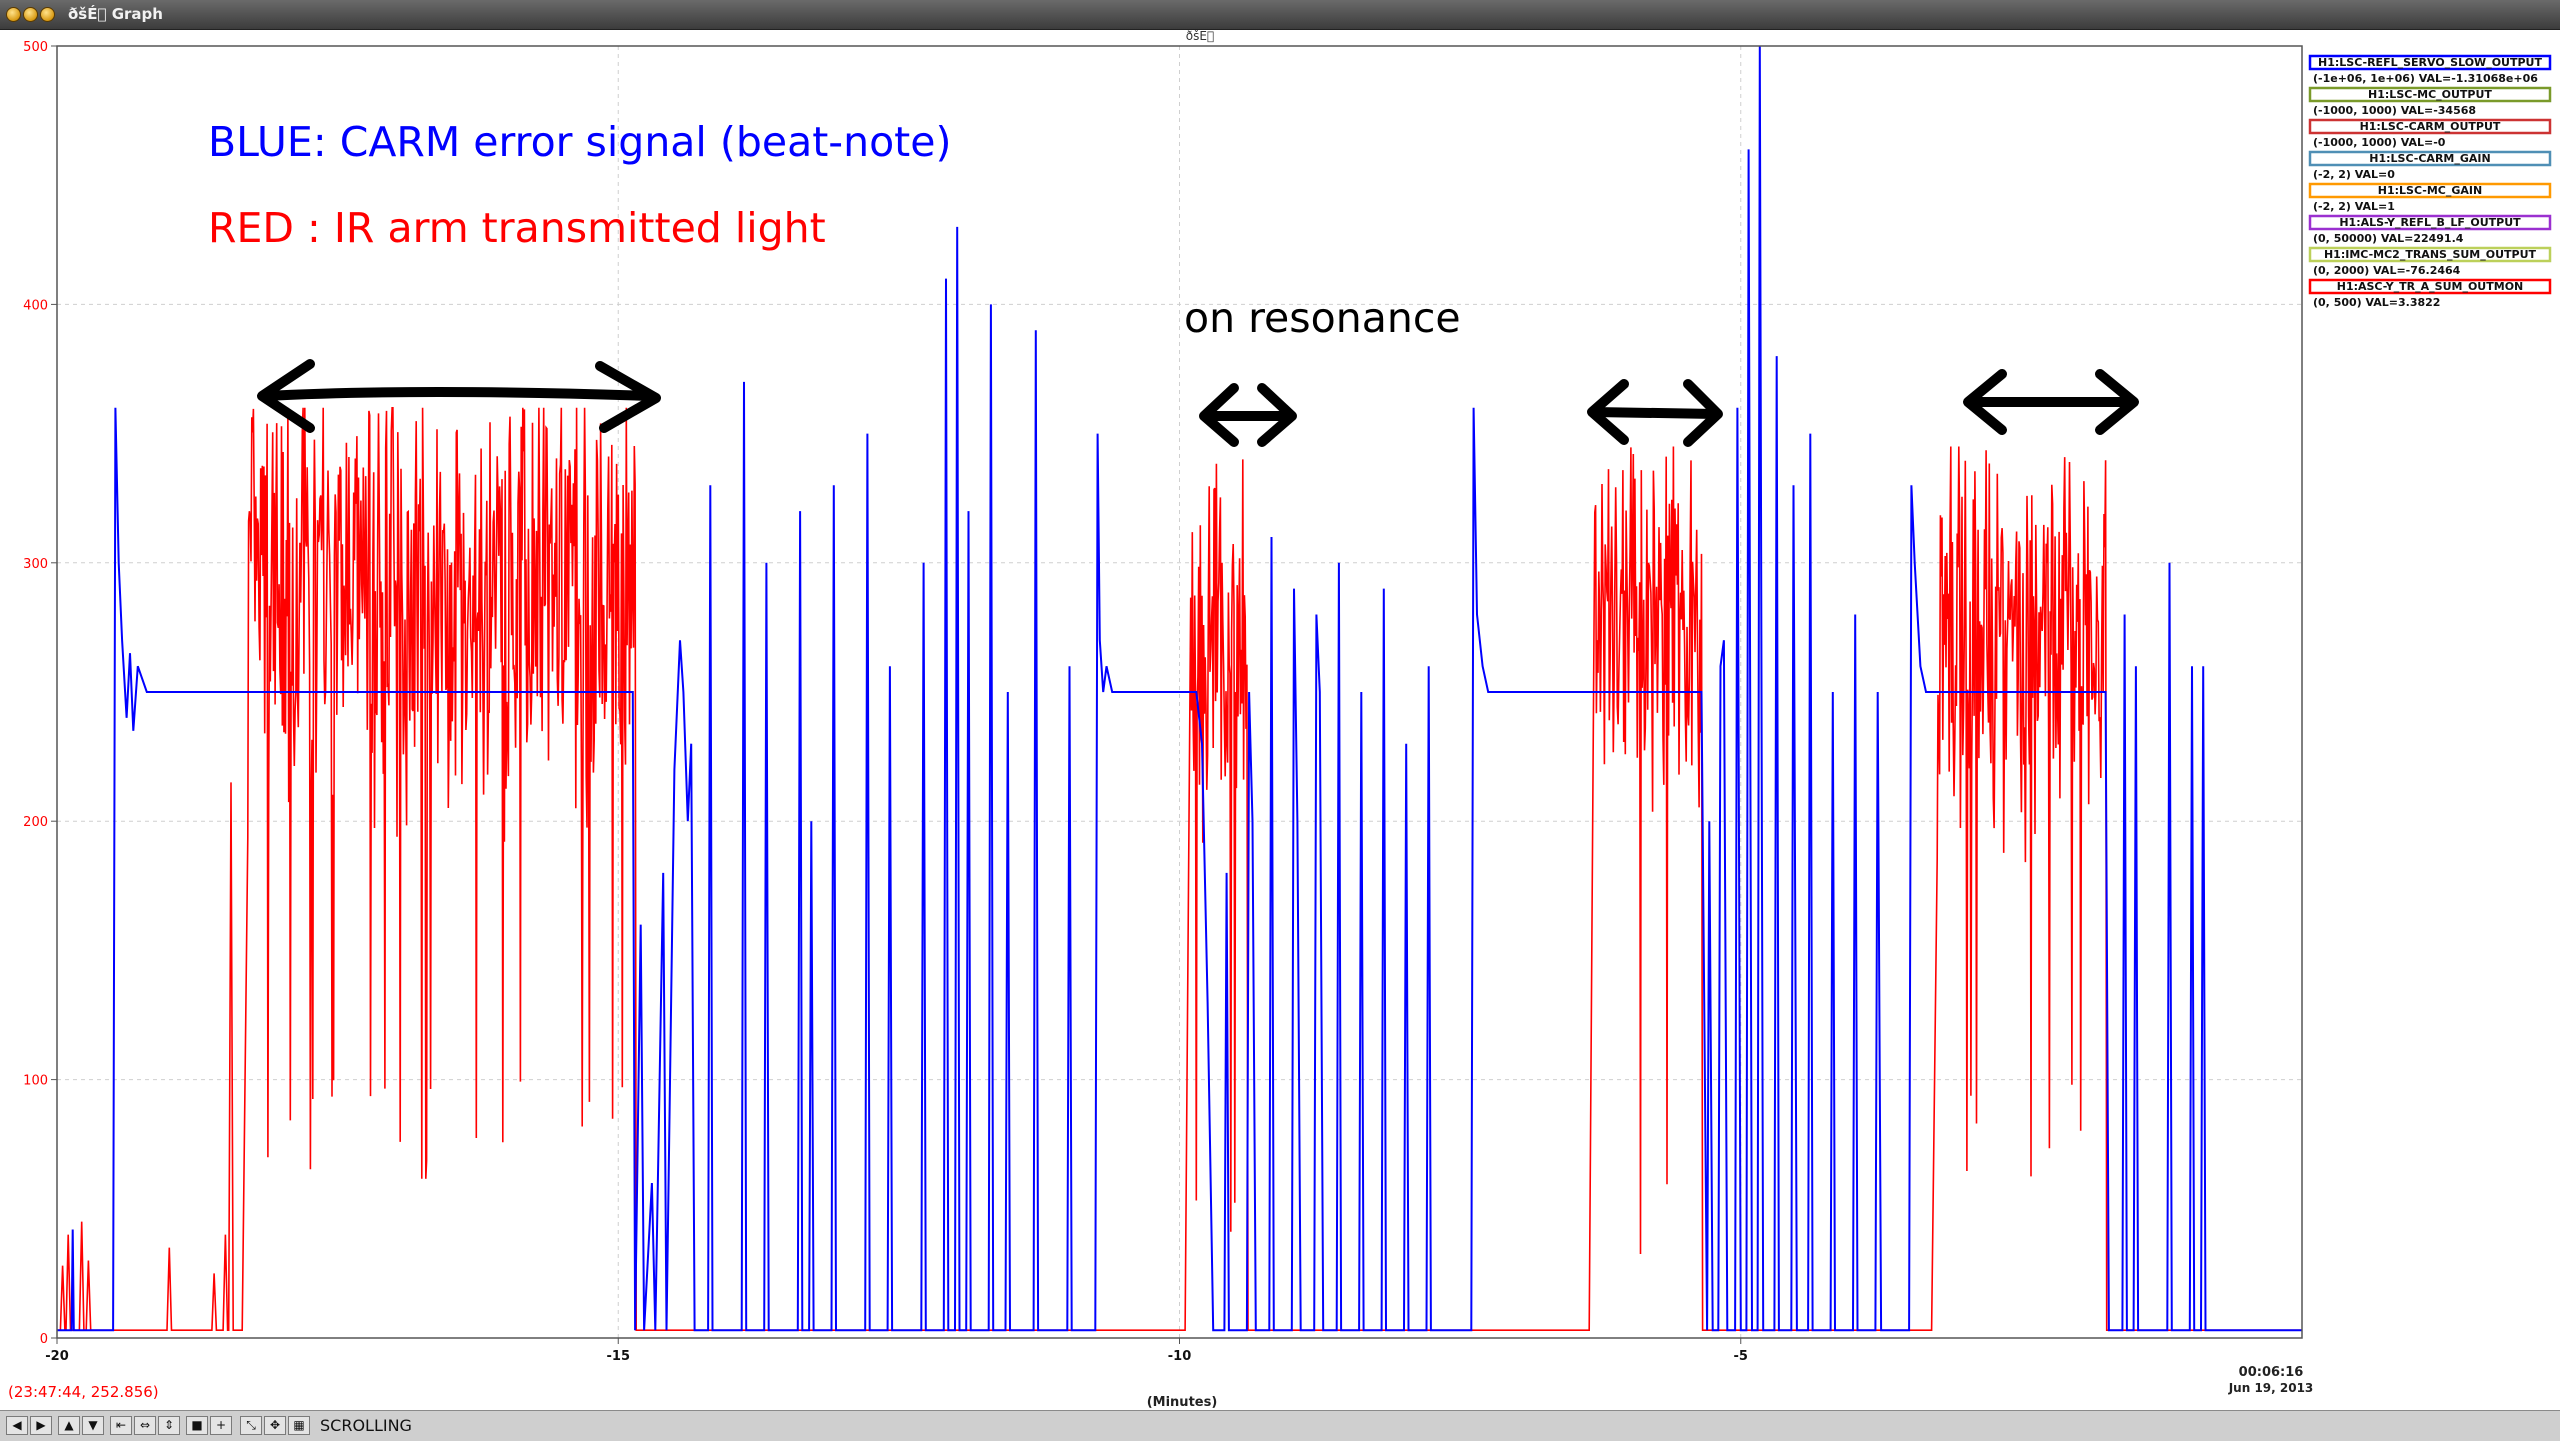  I want to click on grid-toggle-icon: ▦, so click(299, 1425).